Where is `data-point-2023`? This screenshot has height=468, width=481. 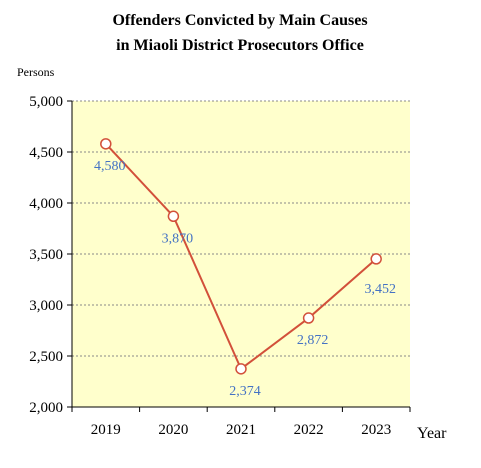
data-point-2023 is located at coordinates (376, 259).